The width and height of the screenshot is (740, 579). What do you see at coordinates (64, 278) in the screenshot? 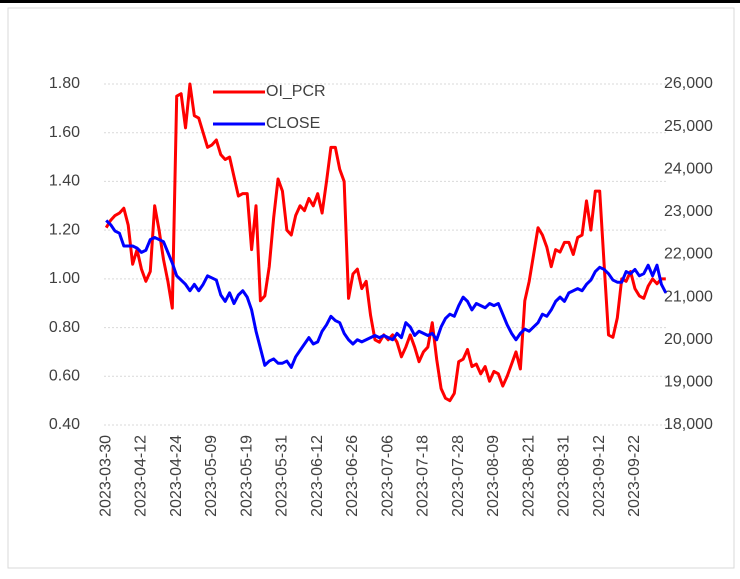
I see `y-tick-label: 1.00` at bounding box center [64, 278].